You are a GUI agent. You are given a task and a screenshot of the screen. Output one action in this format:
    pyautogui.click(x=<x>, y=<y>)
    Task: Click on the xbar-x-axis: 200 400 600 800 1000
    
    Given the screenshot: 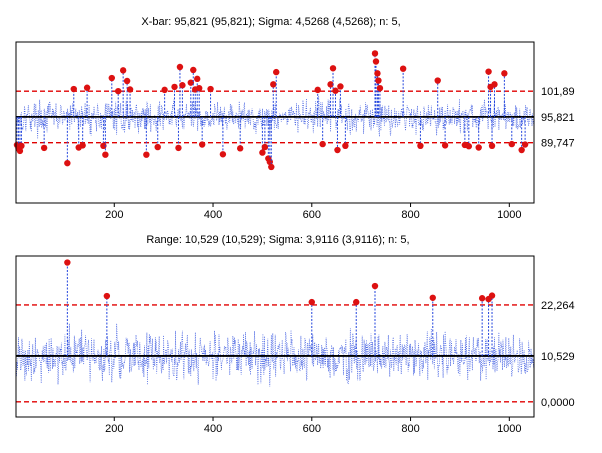 What is the action you would take?
    pyautogui.click(x=313, y=212)
    